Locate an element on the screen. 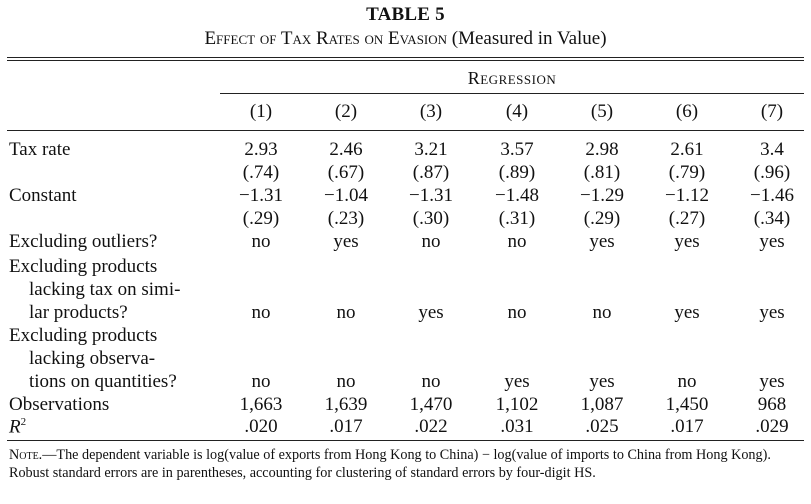 This screenshot has height=504, width=811. column-header: (4) is located at coordinates (517, 111).